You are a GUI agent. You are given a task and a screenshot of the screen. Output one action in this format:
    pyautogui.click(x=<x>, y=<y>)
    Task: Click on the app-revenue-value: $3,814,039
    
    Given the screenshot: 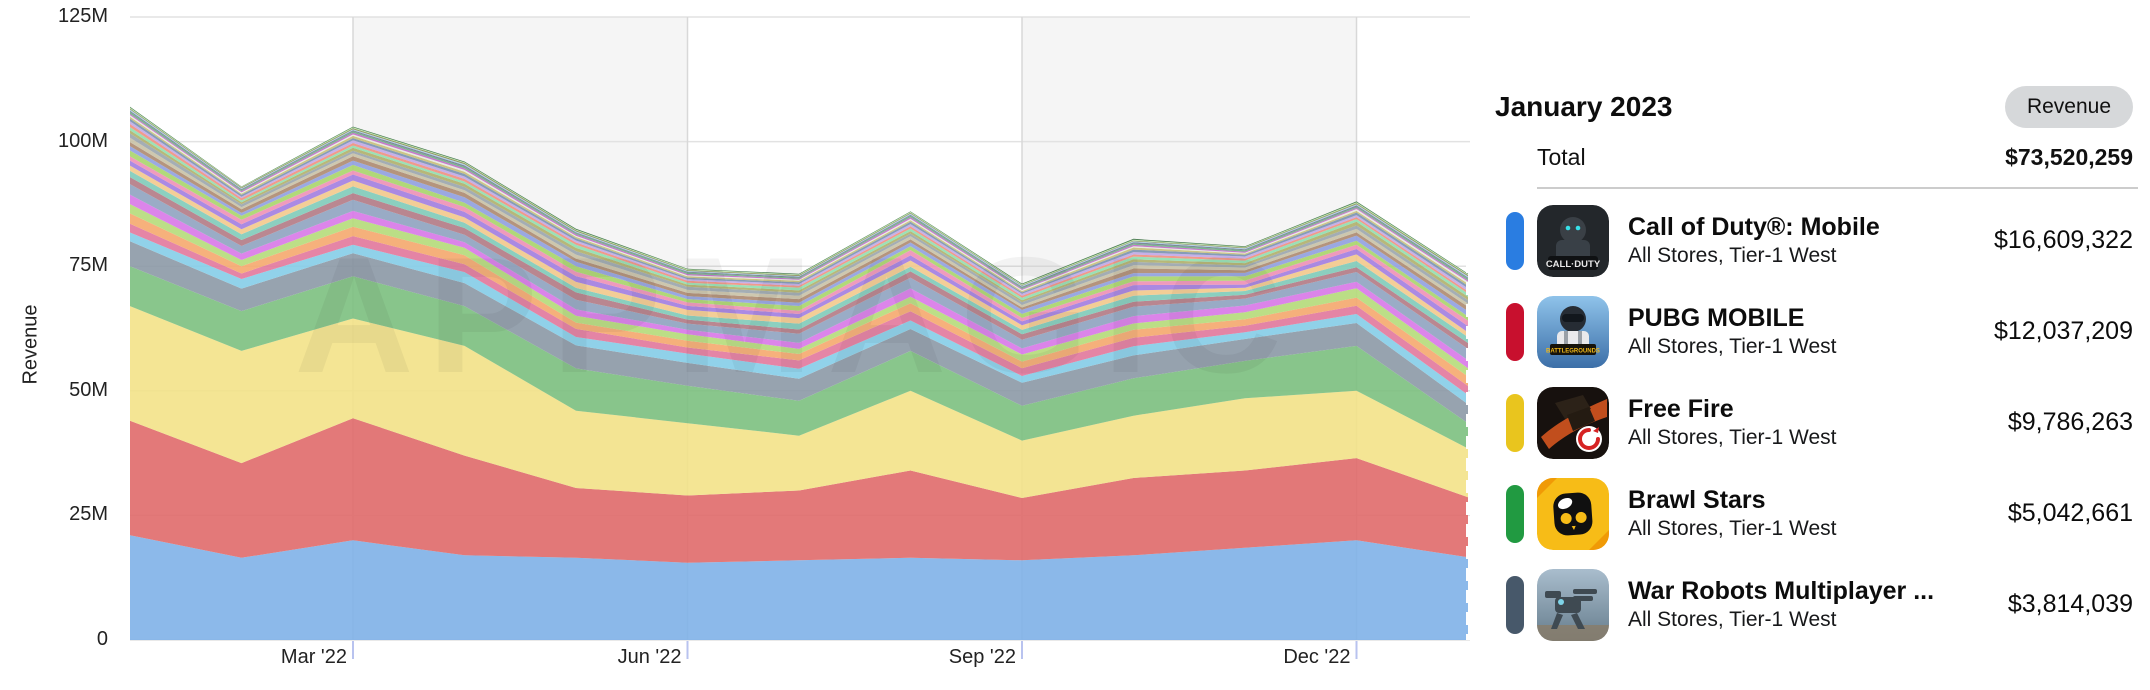 What is the action you would take?
    pyautogui.click(x=2070, y=604)
    